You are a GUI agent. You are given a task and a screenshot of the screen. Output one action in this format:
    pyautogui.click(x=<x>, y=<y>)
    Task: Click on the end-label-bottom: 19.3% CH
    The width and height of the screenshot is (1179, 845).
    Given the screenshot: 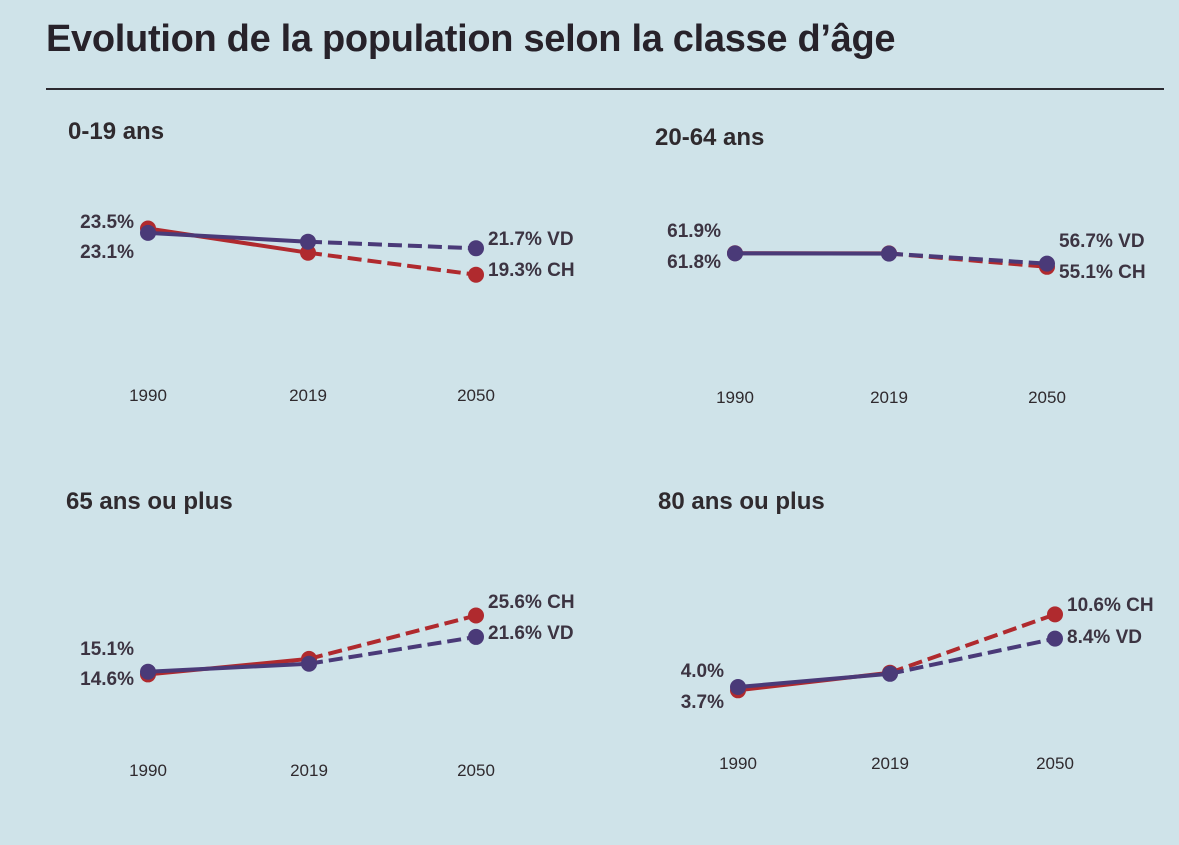 What is the action you would take?
    pyautogui.click(x=531, y=270)
    